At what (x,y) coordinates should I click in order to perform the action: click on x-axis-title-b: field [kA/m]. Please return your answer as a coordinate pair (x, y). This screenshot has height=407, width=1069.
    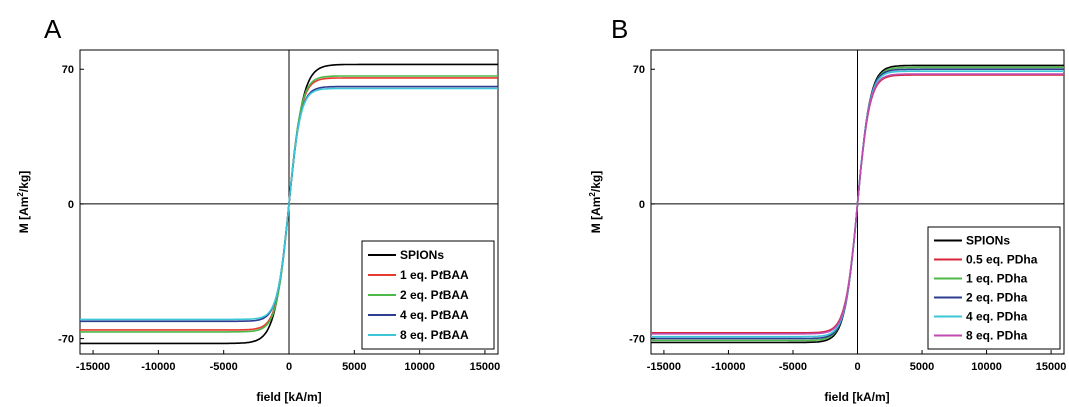
    Looking at the image, I should click on (856, 397).